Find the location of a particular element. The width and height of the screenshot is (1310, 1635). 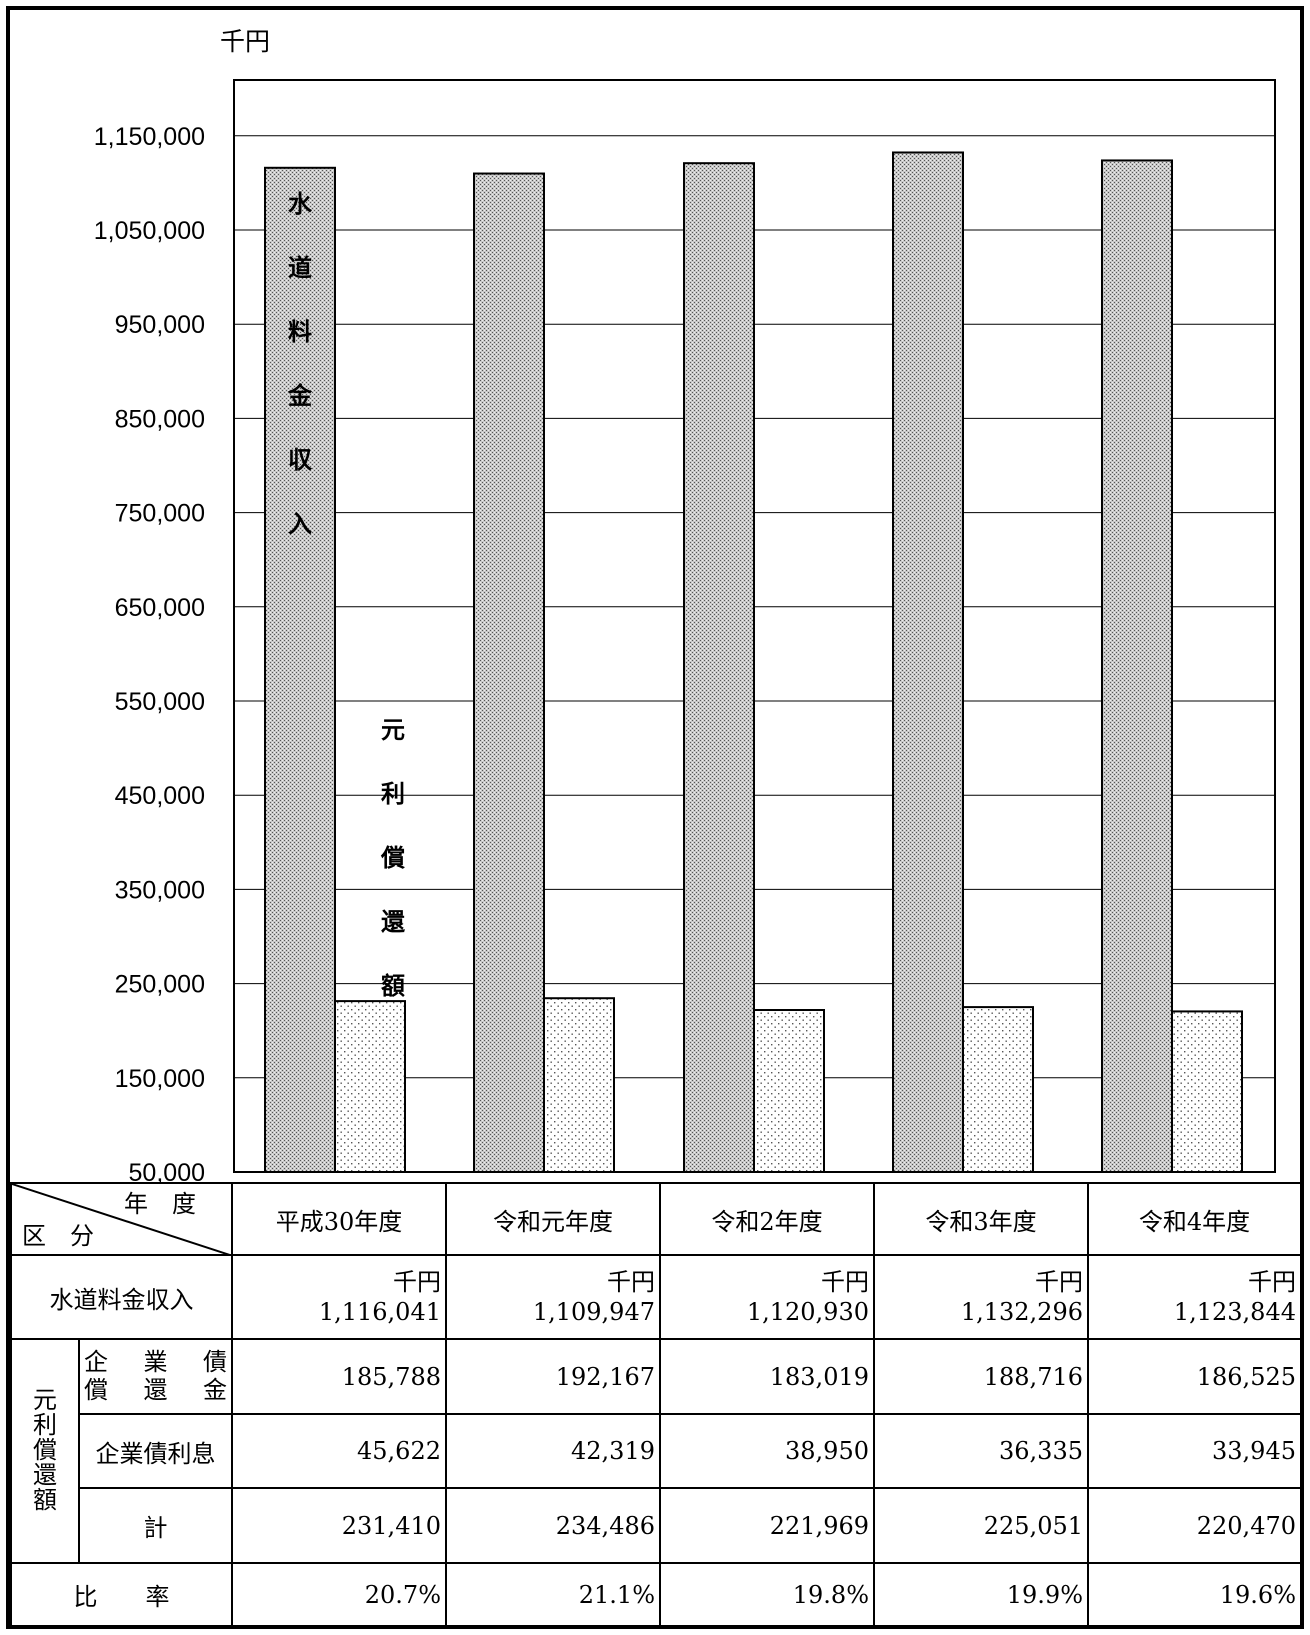

principal-value: 185,788 is located at coordinates (339, 1376).